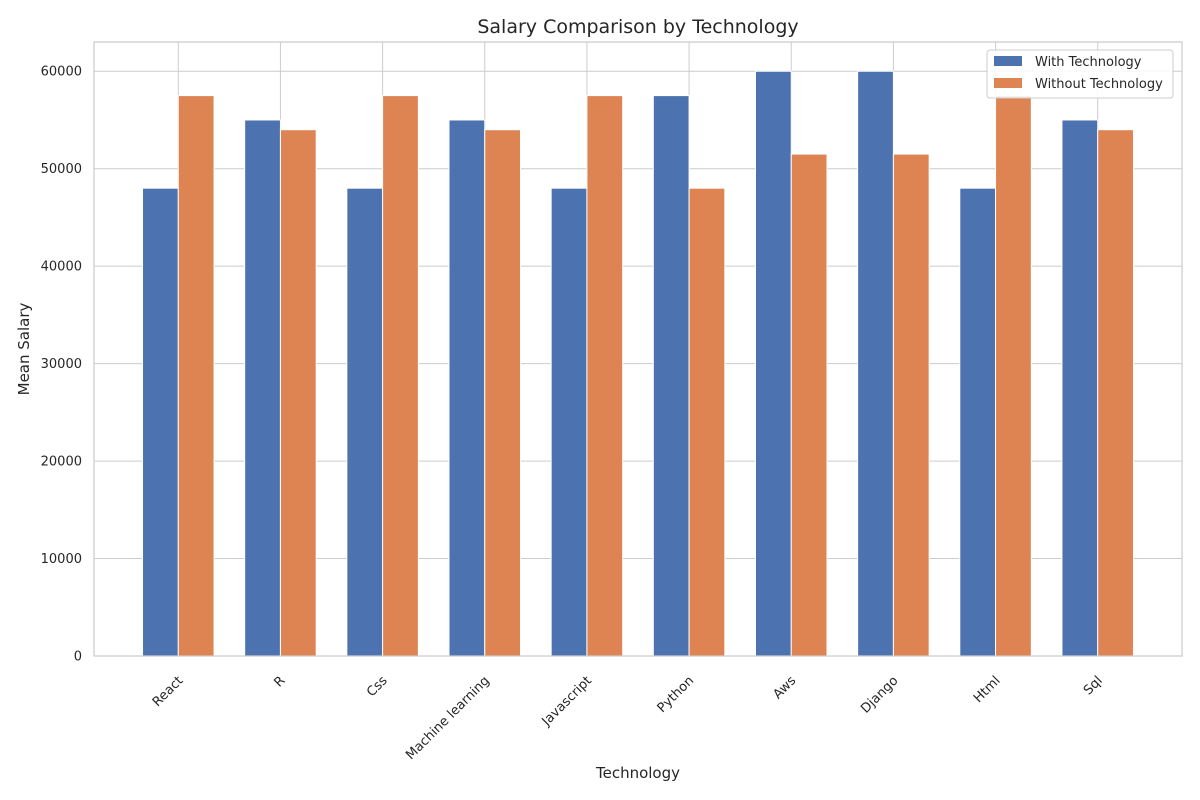  What do you see at coordinates (61, 462) in the screenshot?
I see `y-tick-label: 20000` at bounding box center [61, 462].